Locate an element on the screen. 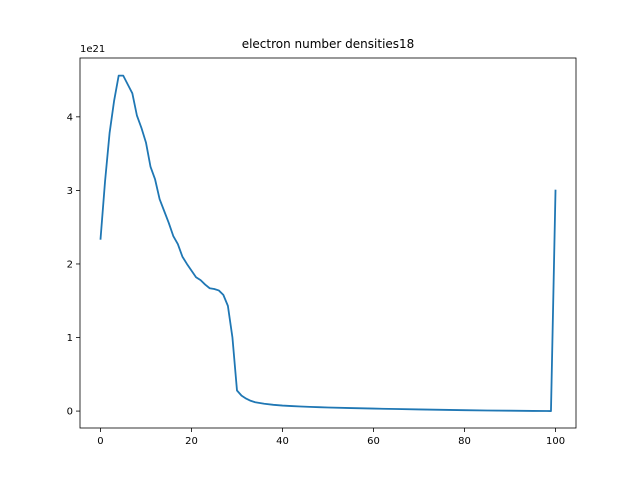 This screenshot has height=480, width=640. x-tick-label: 0 is located at coordinates (100, 441).